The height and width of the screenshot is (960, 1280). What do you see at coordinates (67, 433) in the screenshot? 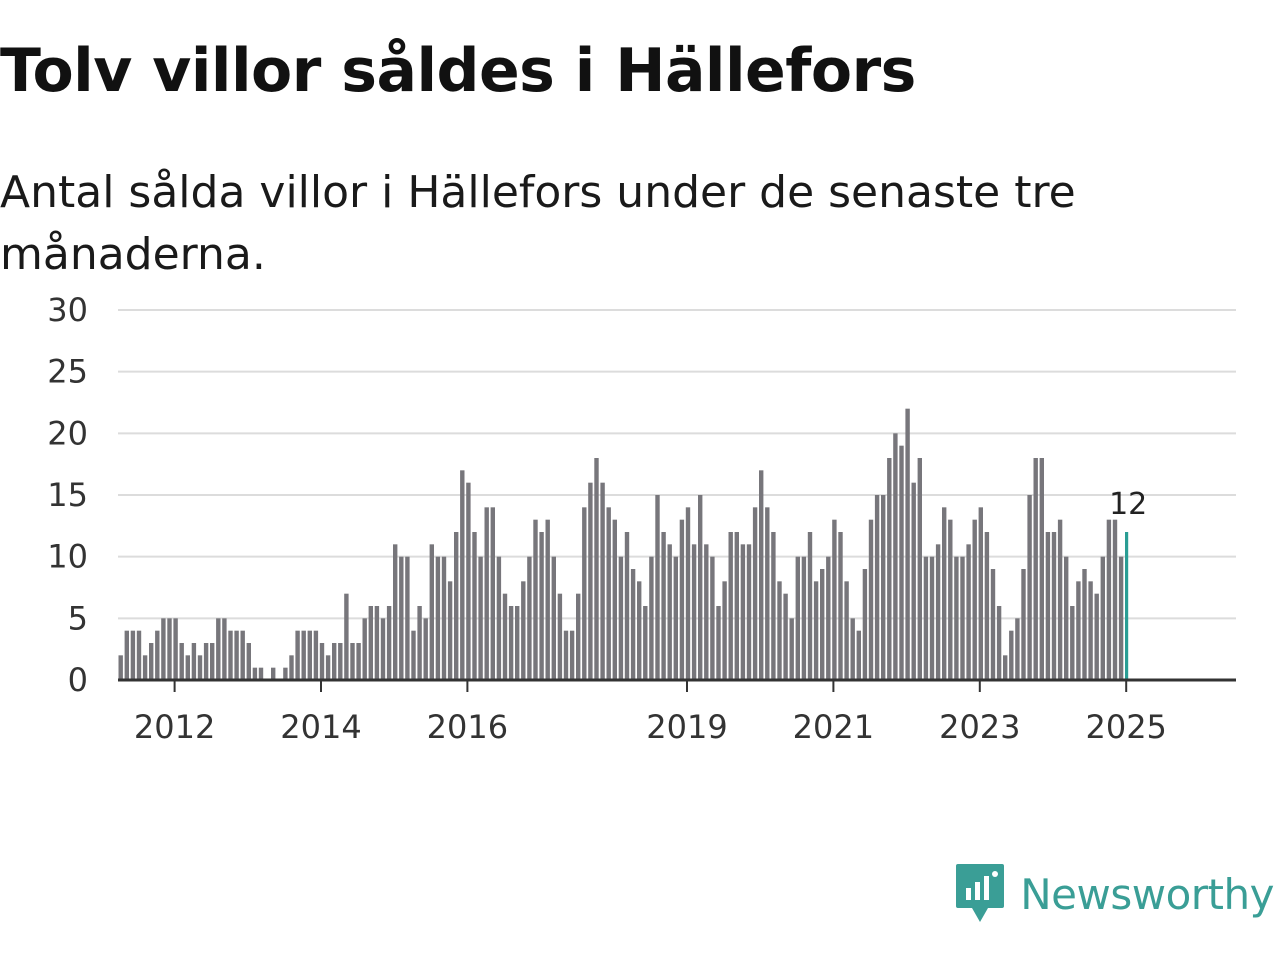
I see `y-tick-label: 20` at bounding box center [67, 433].